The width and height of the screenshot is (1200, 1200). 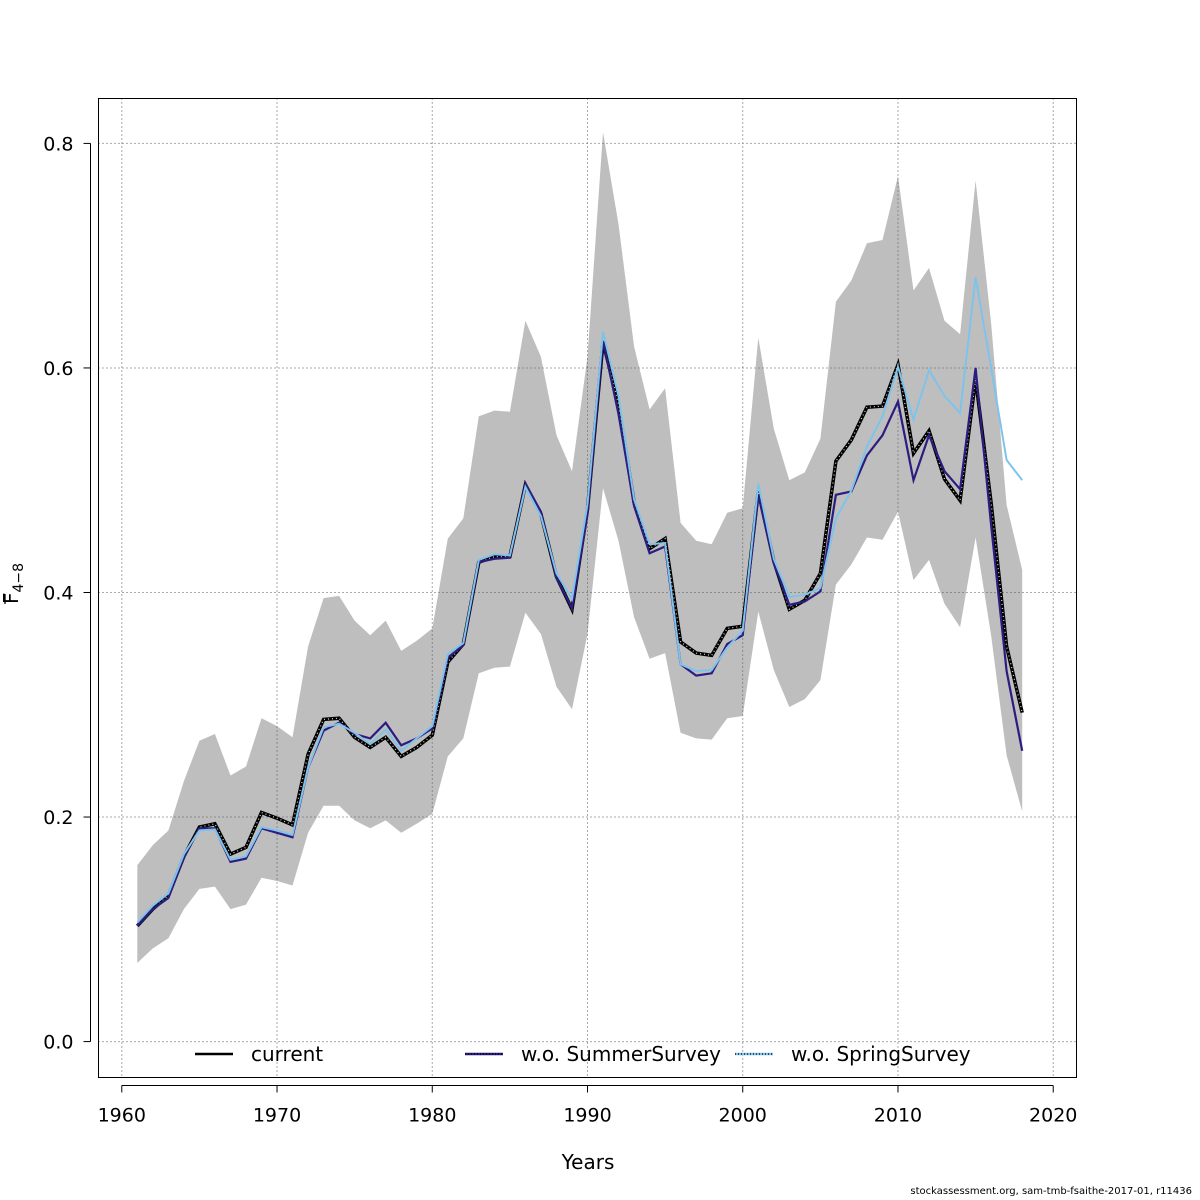 What do you see at coordinates (287, 1054) in the screenshot?
I see `legend-label: current` at bounding box center [287, 1054].